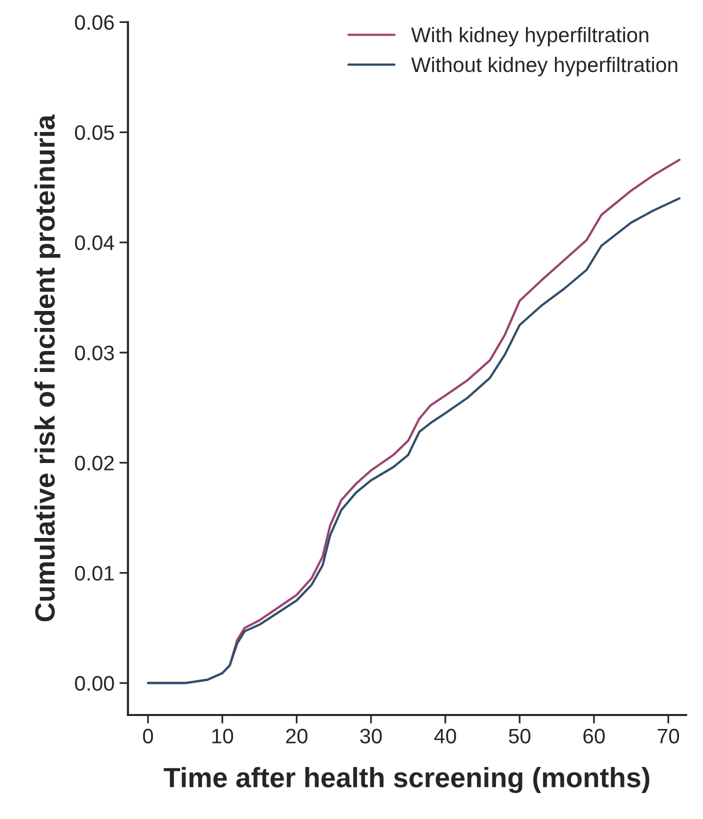 The image size is (703, 819). I want to click on x-tick-label: 0, so click(148, 736).